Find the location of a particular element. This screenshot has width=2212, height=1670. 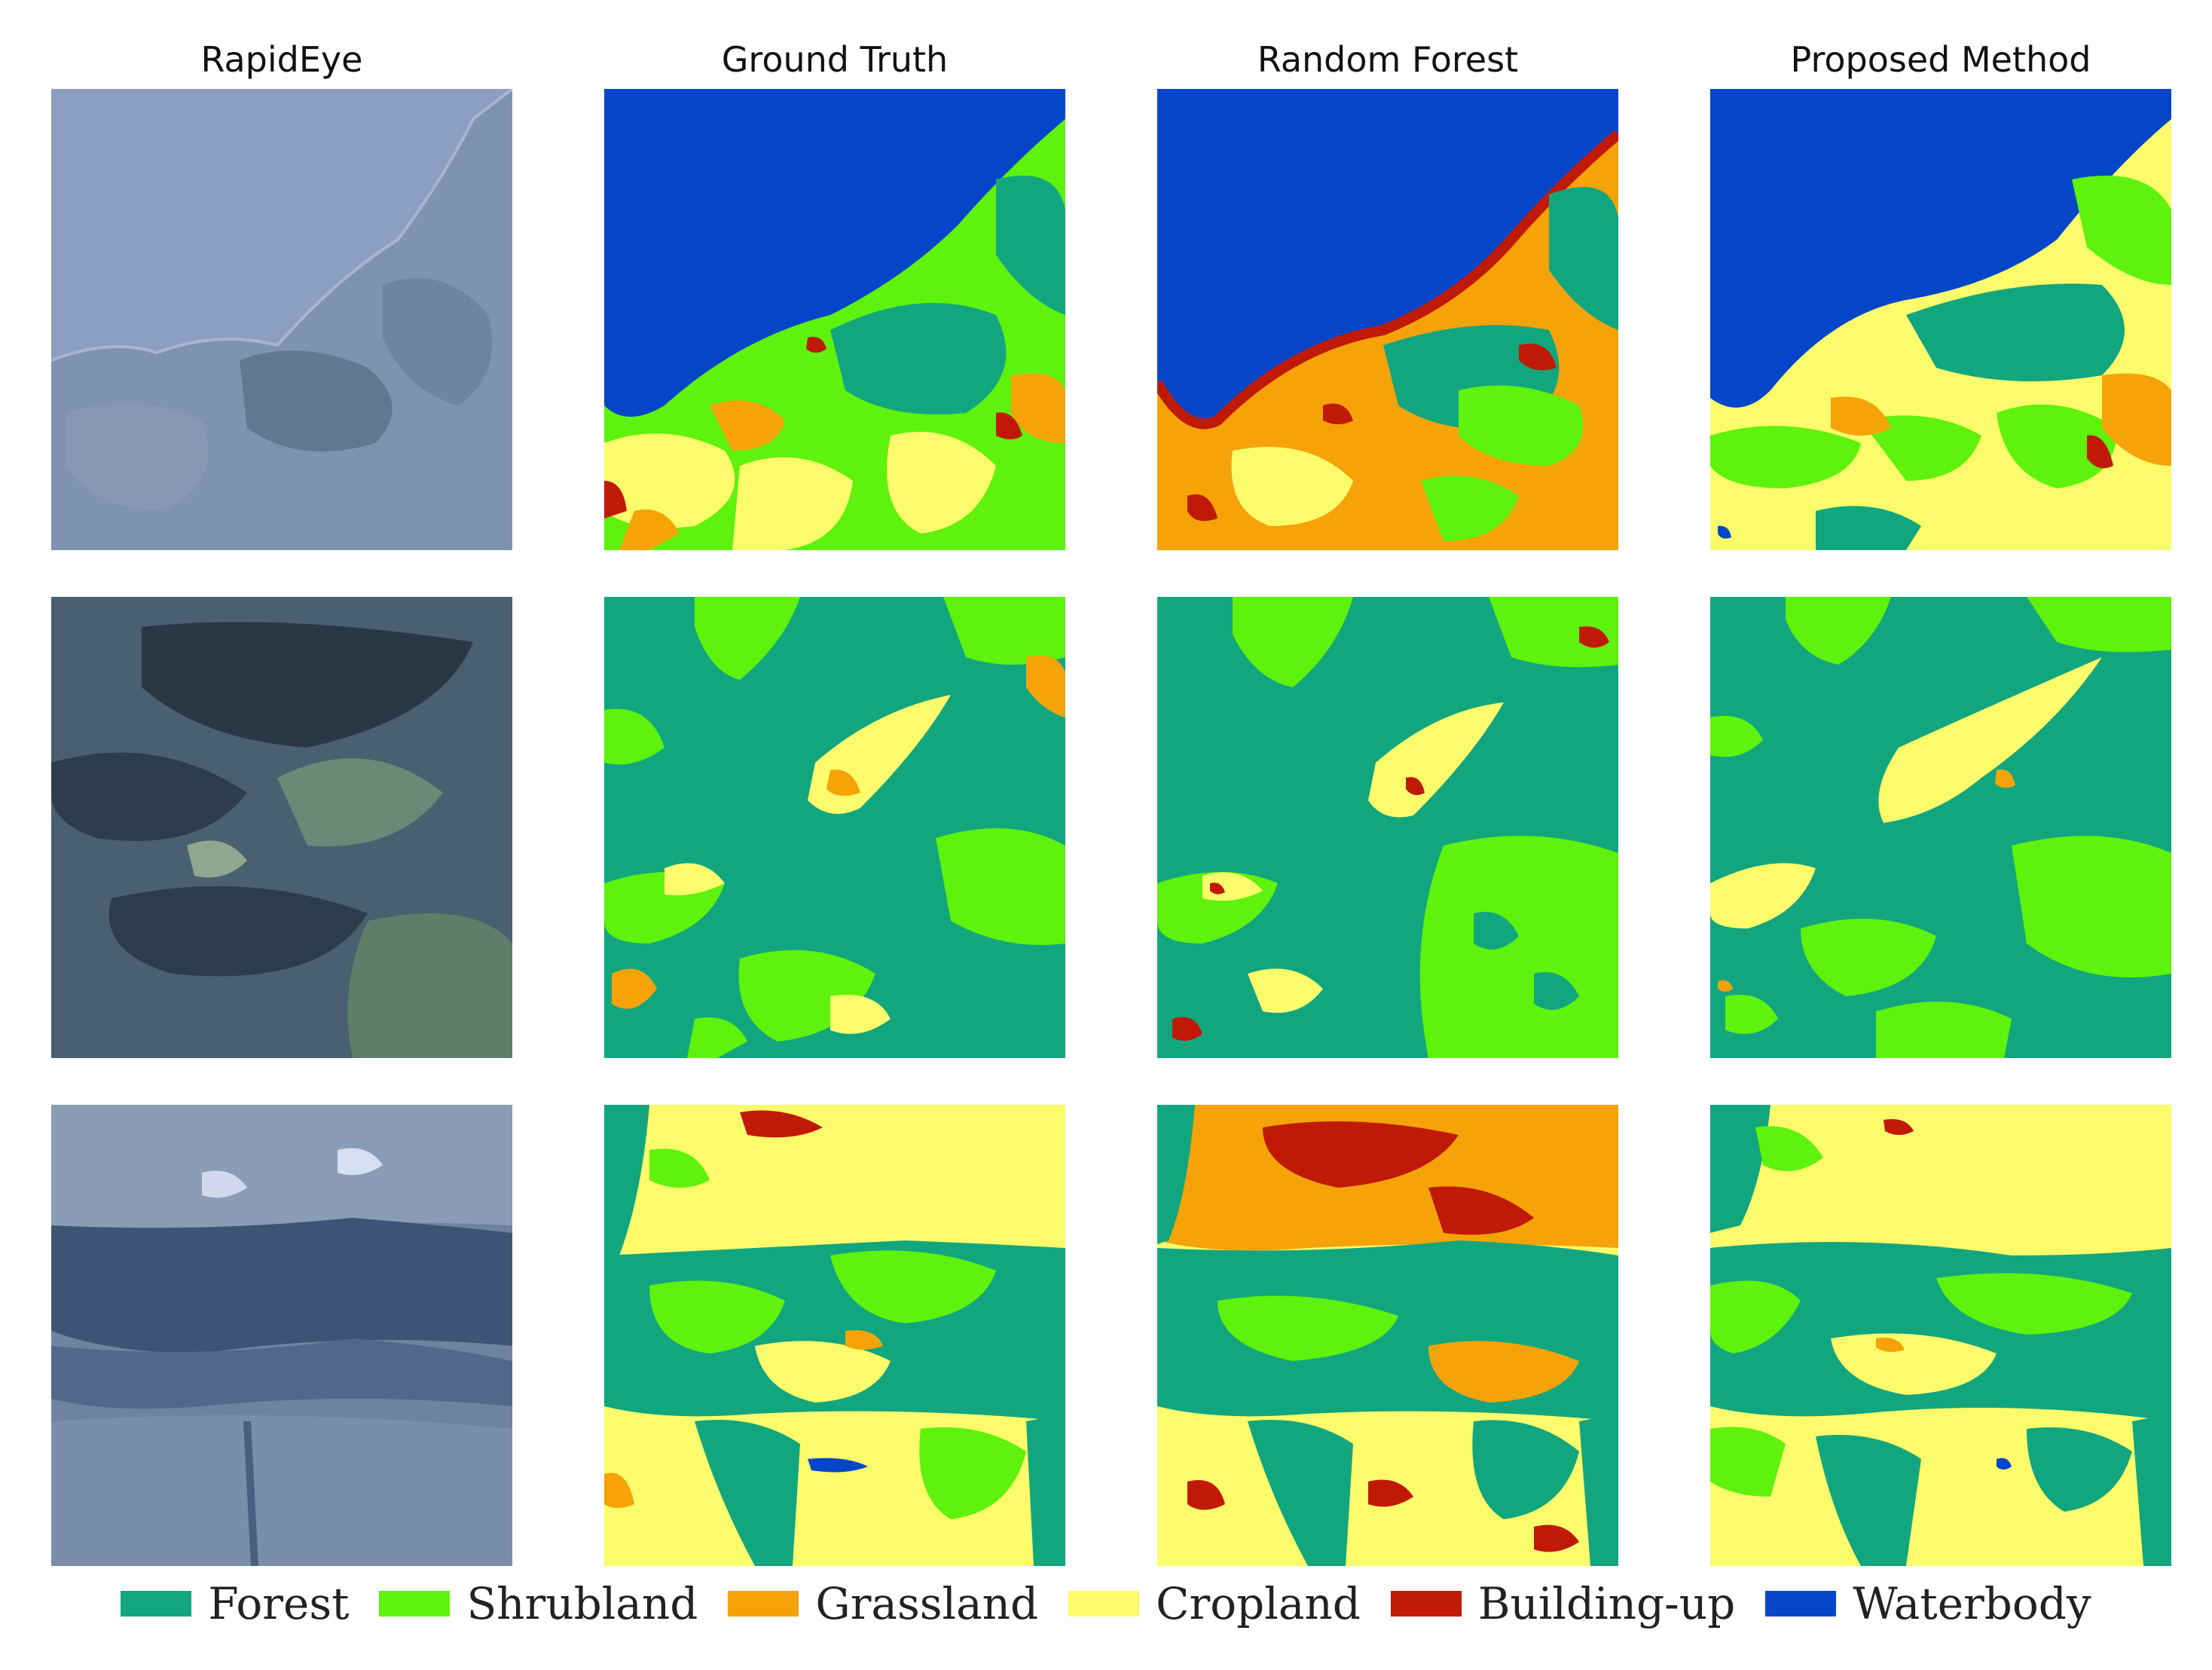

legend-label-forest: Forest is located at coordinates (279, 1603).